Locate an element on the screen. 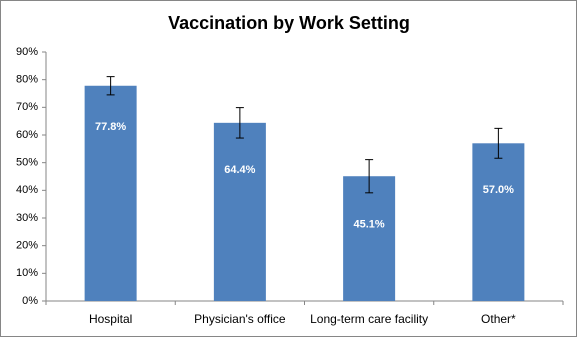 The image size is (577, 337). x-tick-label: Long-term care facility is located at coordinates (369, 319).